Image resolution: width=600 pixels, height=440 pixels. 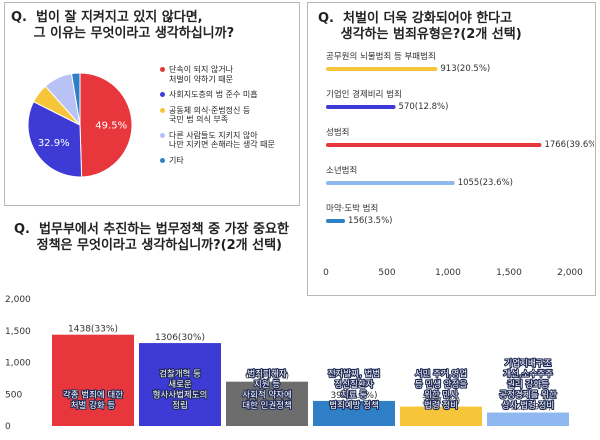 What do you see at coordinates (509, 273) in the screenshot?
I see `hbar-x-tick: 1,500` at bounding box center [509, 273].